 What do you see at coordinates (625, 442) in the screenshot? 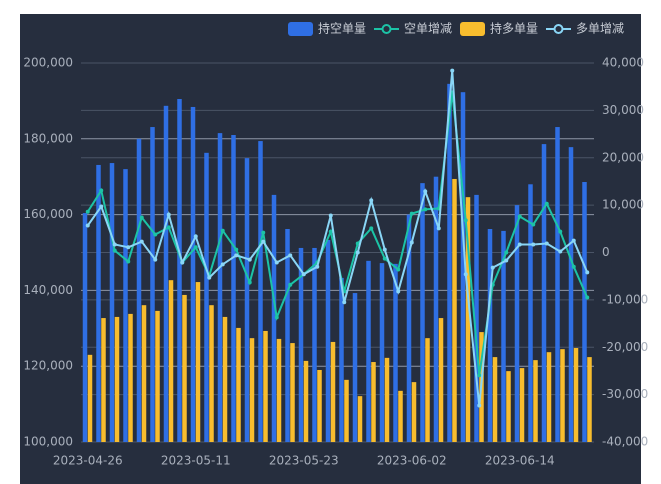
I see `y2-tick-label: -40,000` at bounding box center [625, 442].